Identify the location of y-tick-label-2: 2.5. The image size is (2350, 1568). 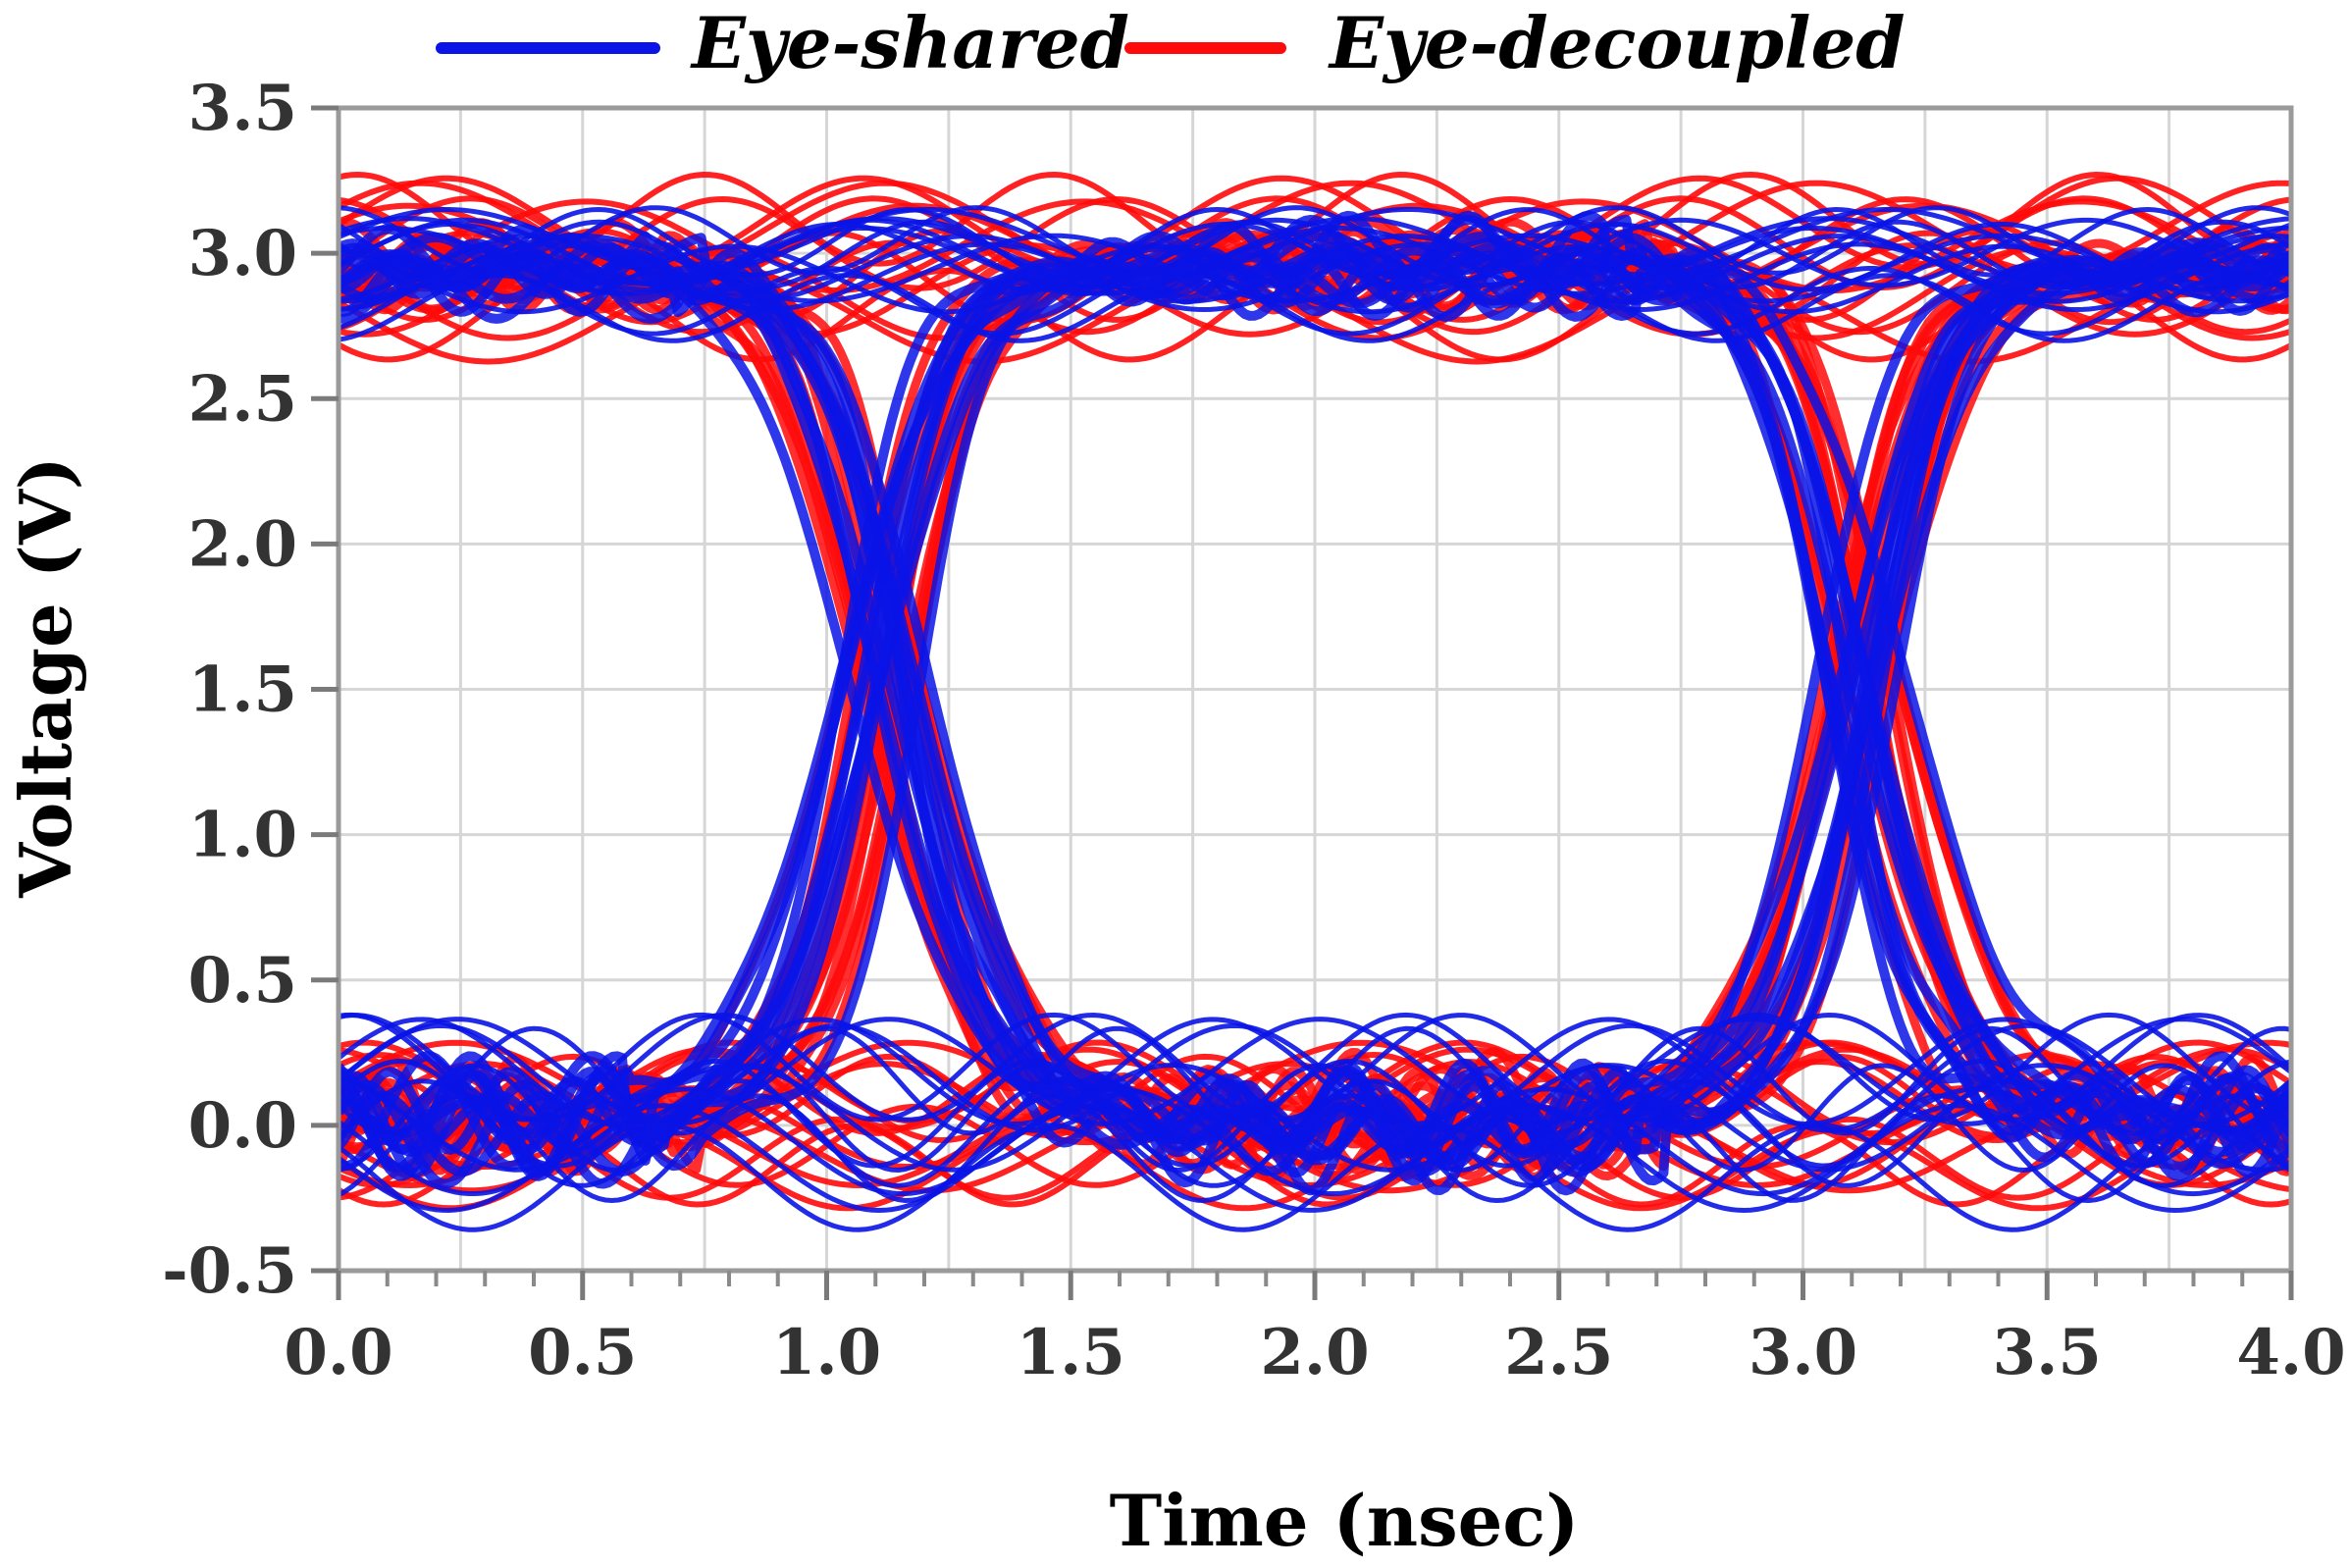
(243, 399).